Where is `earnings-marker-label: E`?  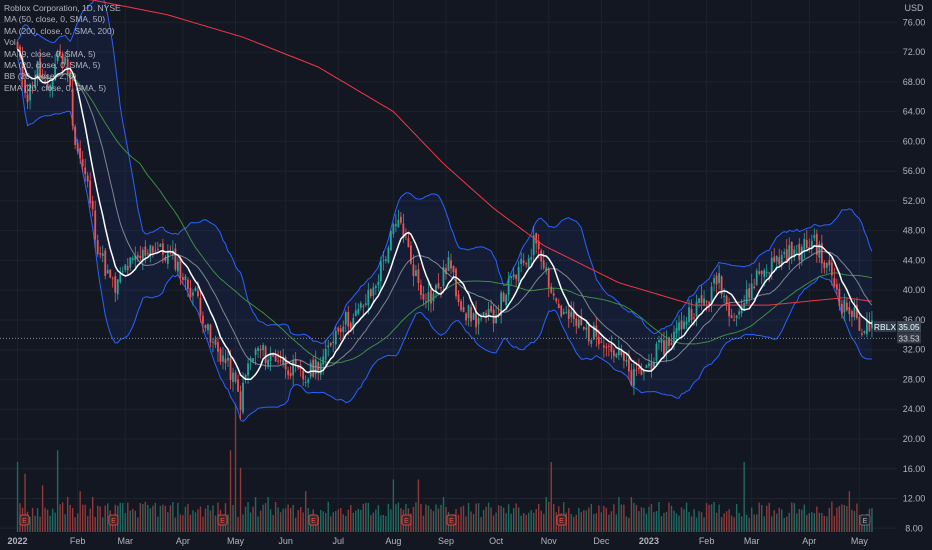 earnings-marker-label: E is located at coordinates (24, 521).